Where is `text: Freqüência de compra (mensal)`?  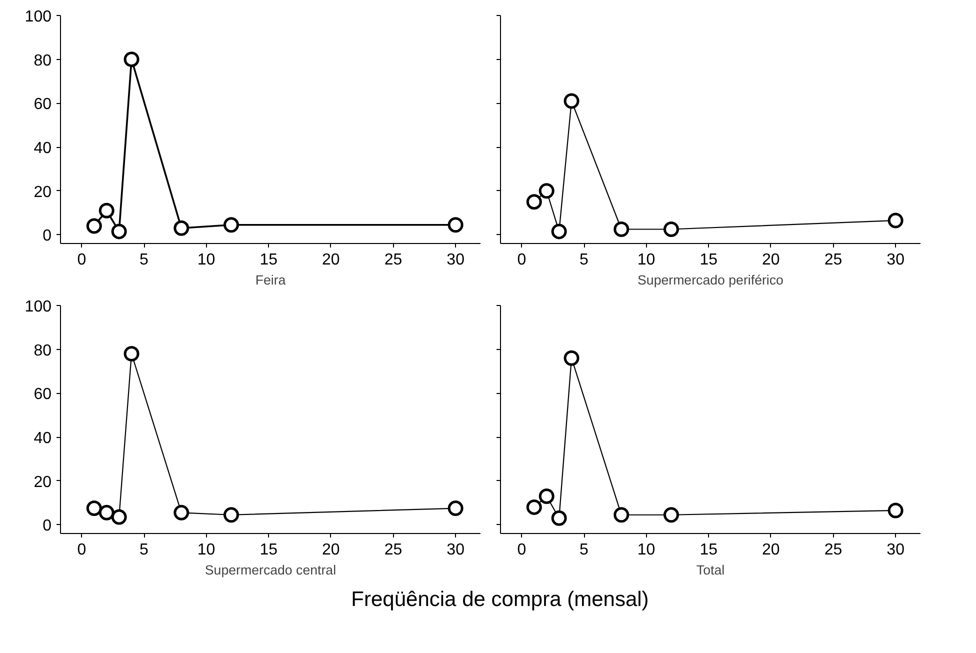 text: Freqüência de compra (mensal) is located at coordinates (500, 600).